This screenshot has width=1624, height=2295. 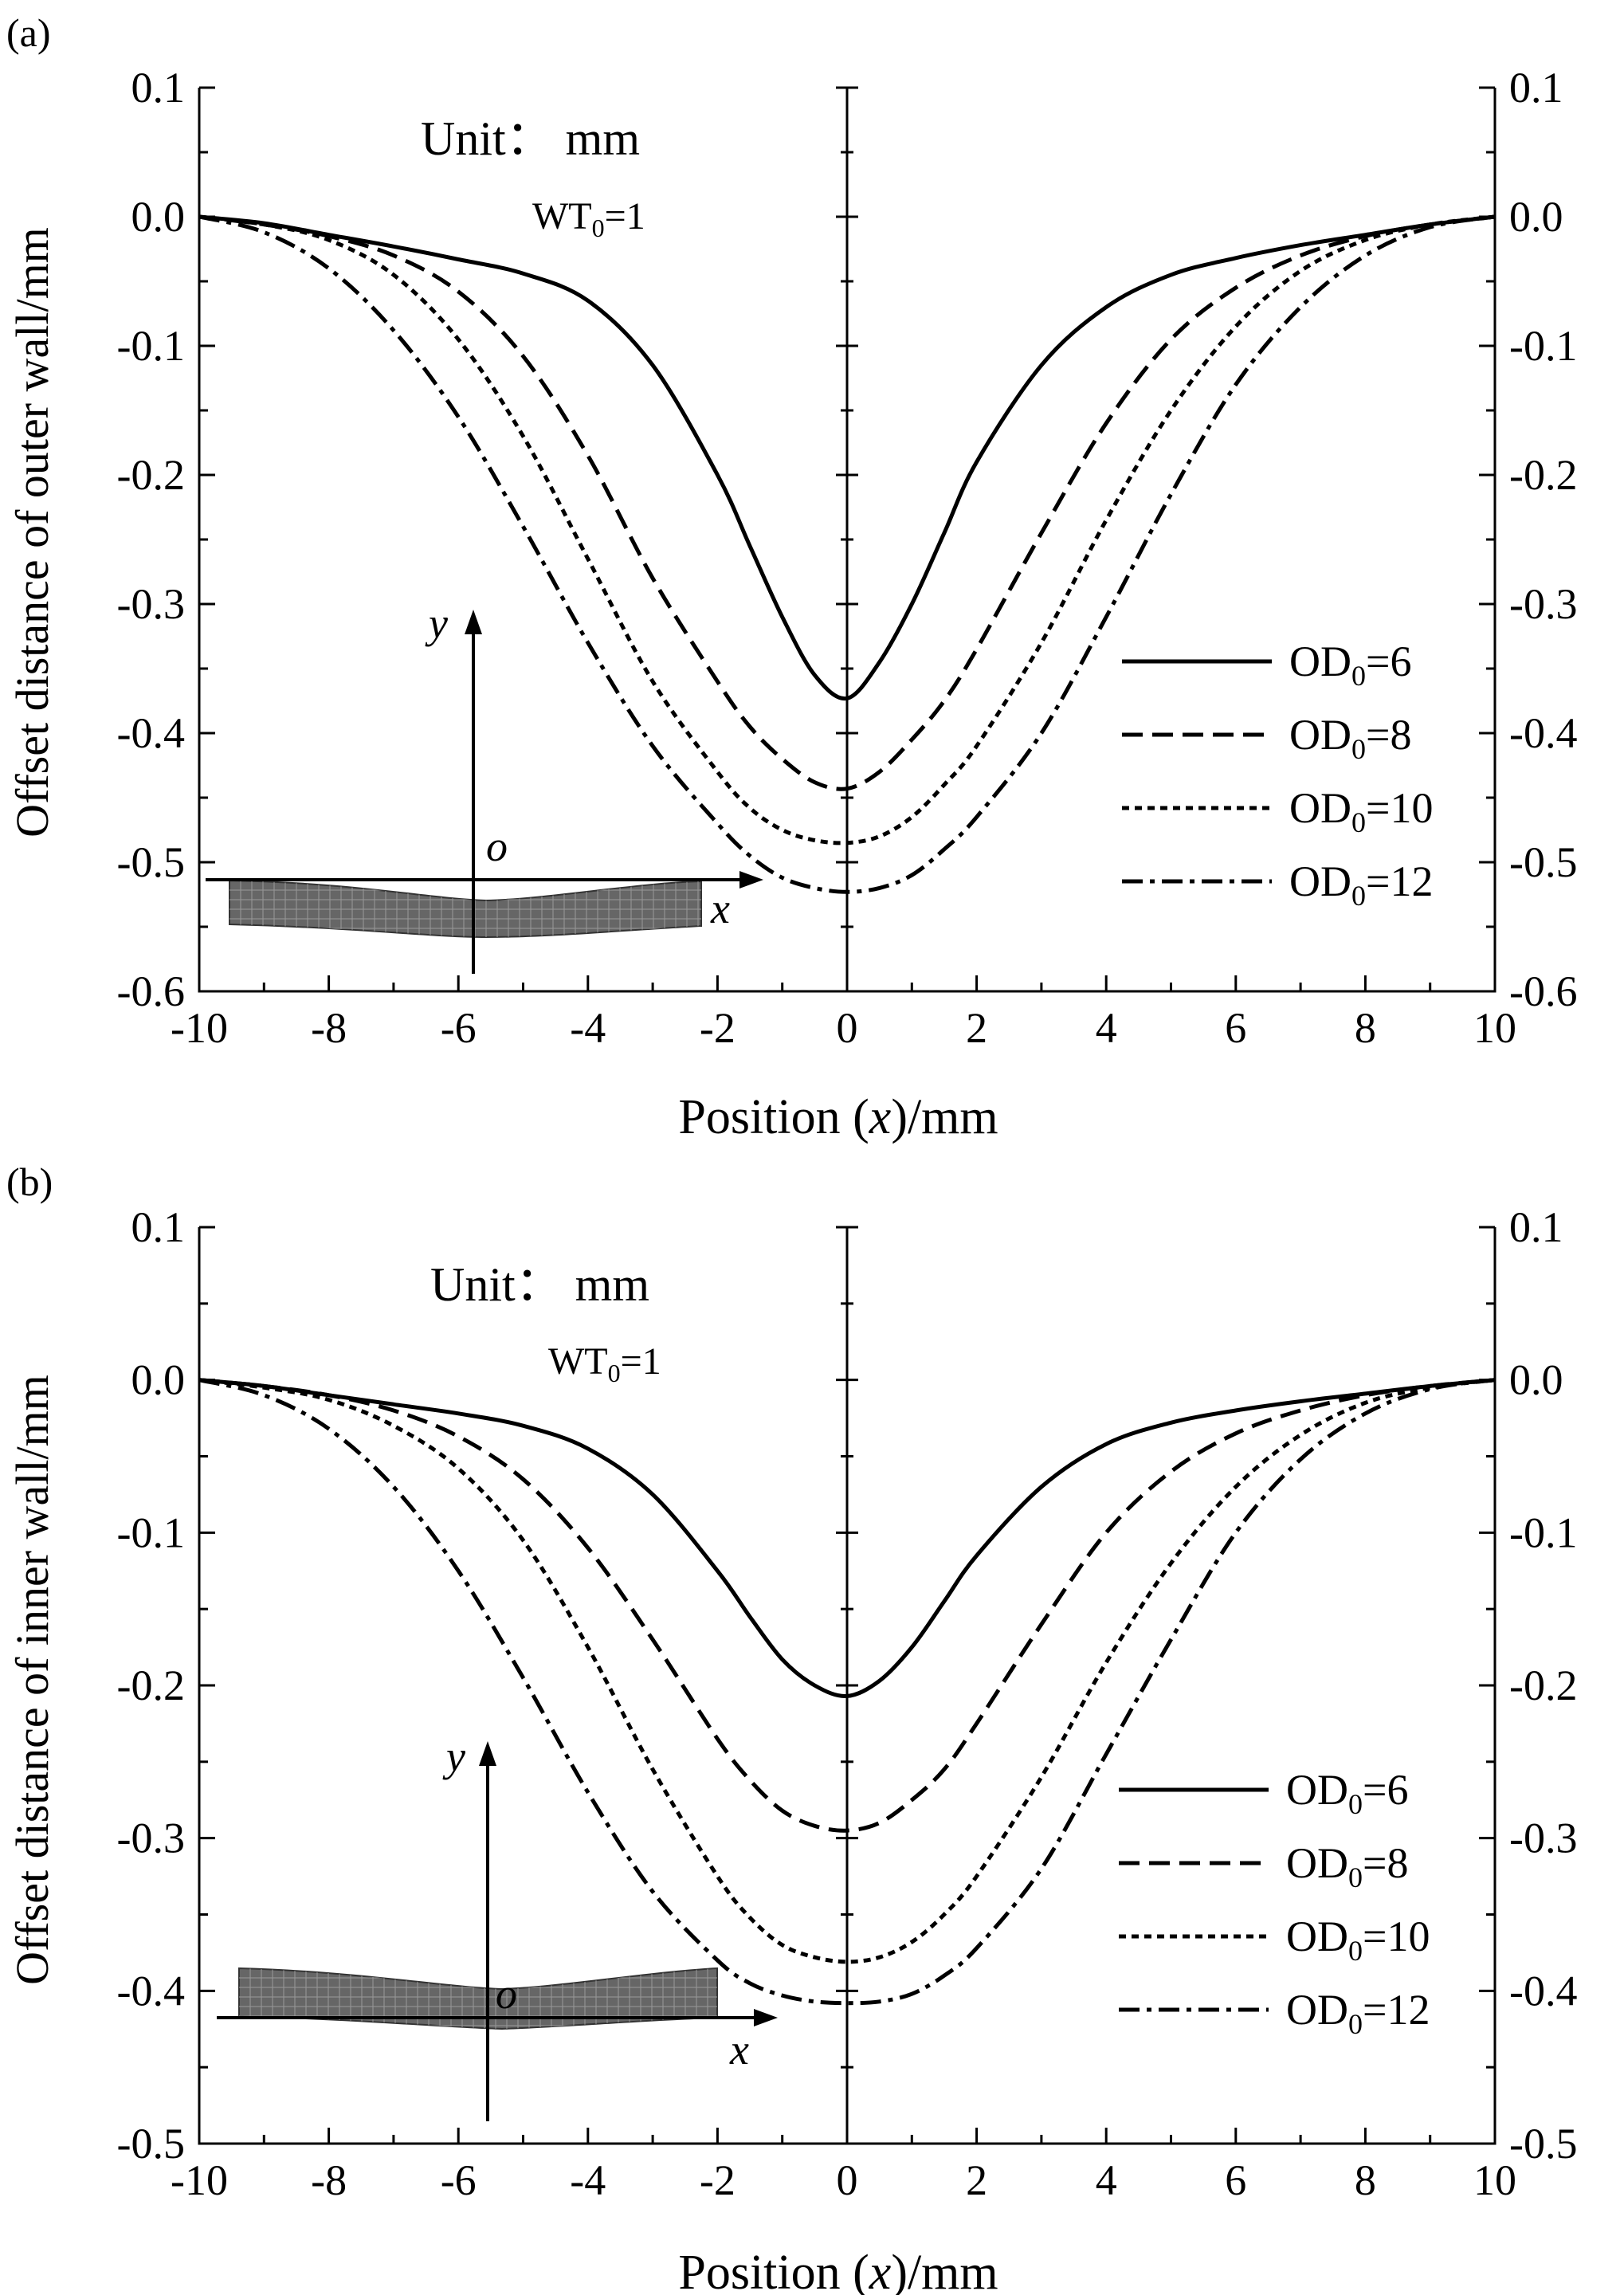 I want to click on panel-label: (b), so click(x=30, y=1181).